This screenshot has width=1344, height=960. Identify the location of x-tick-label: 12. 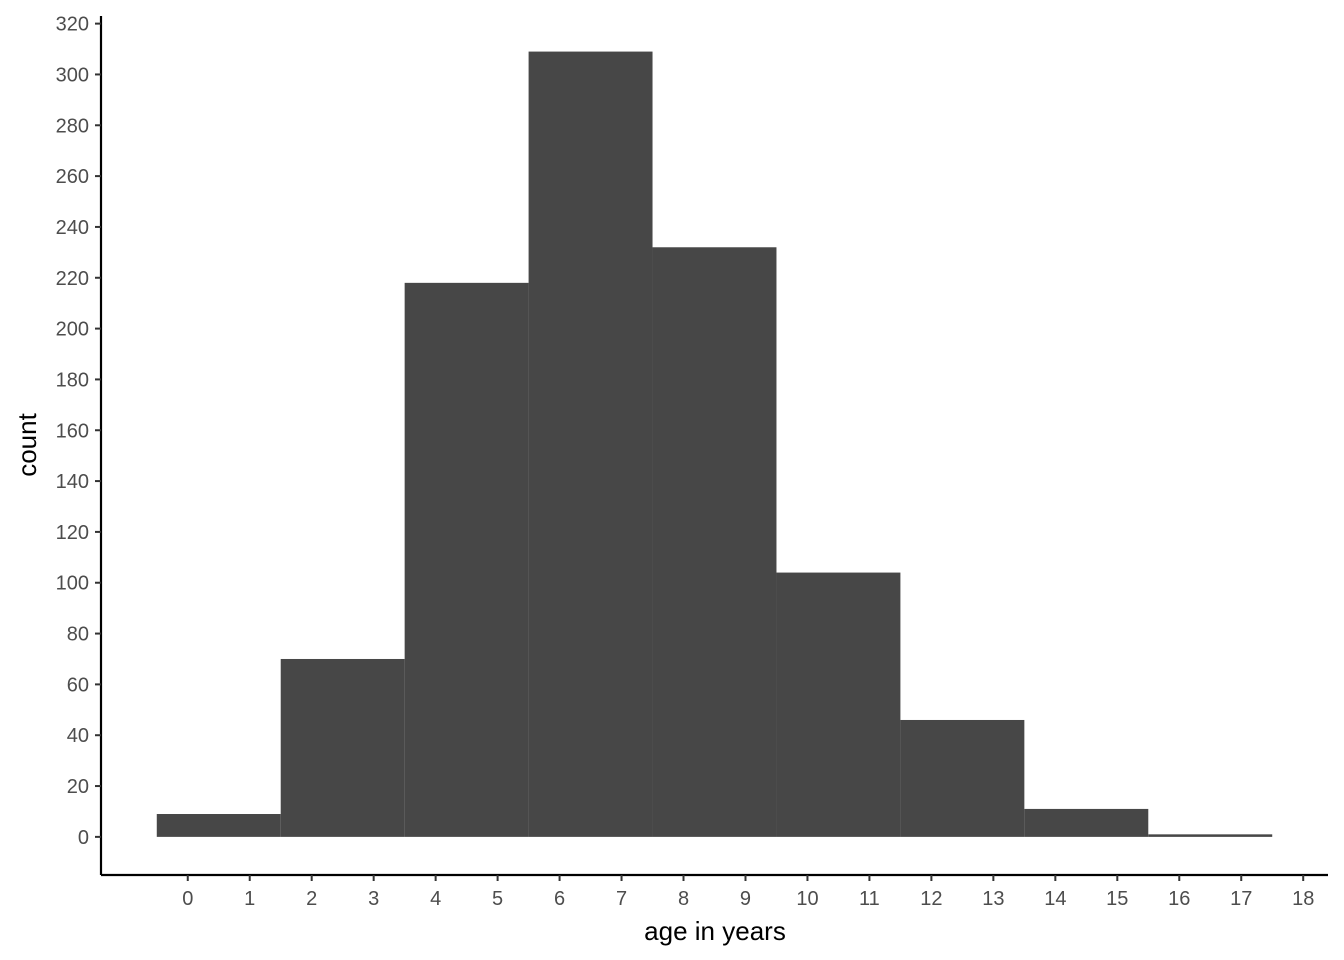
(931, 899).